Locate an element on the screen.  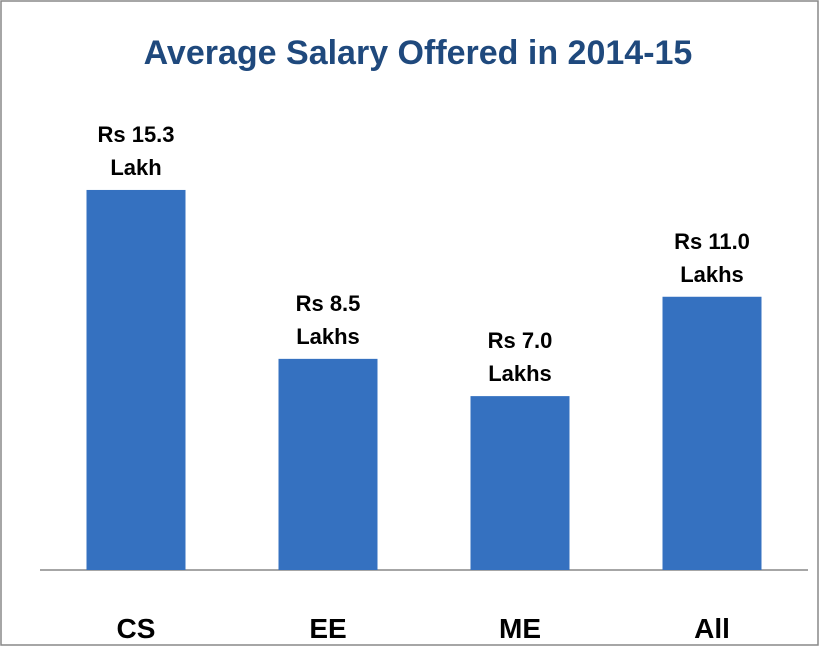
value-label: Rs 8.5 Lakhs is located at coordinates (328, 320).